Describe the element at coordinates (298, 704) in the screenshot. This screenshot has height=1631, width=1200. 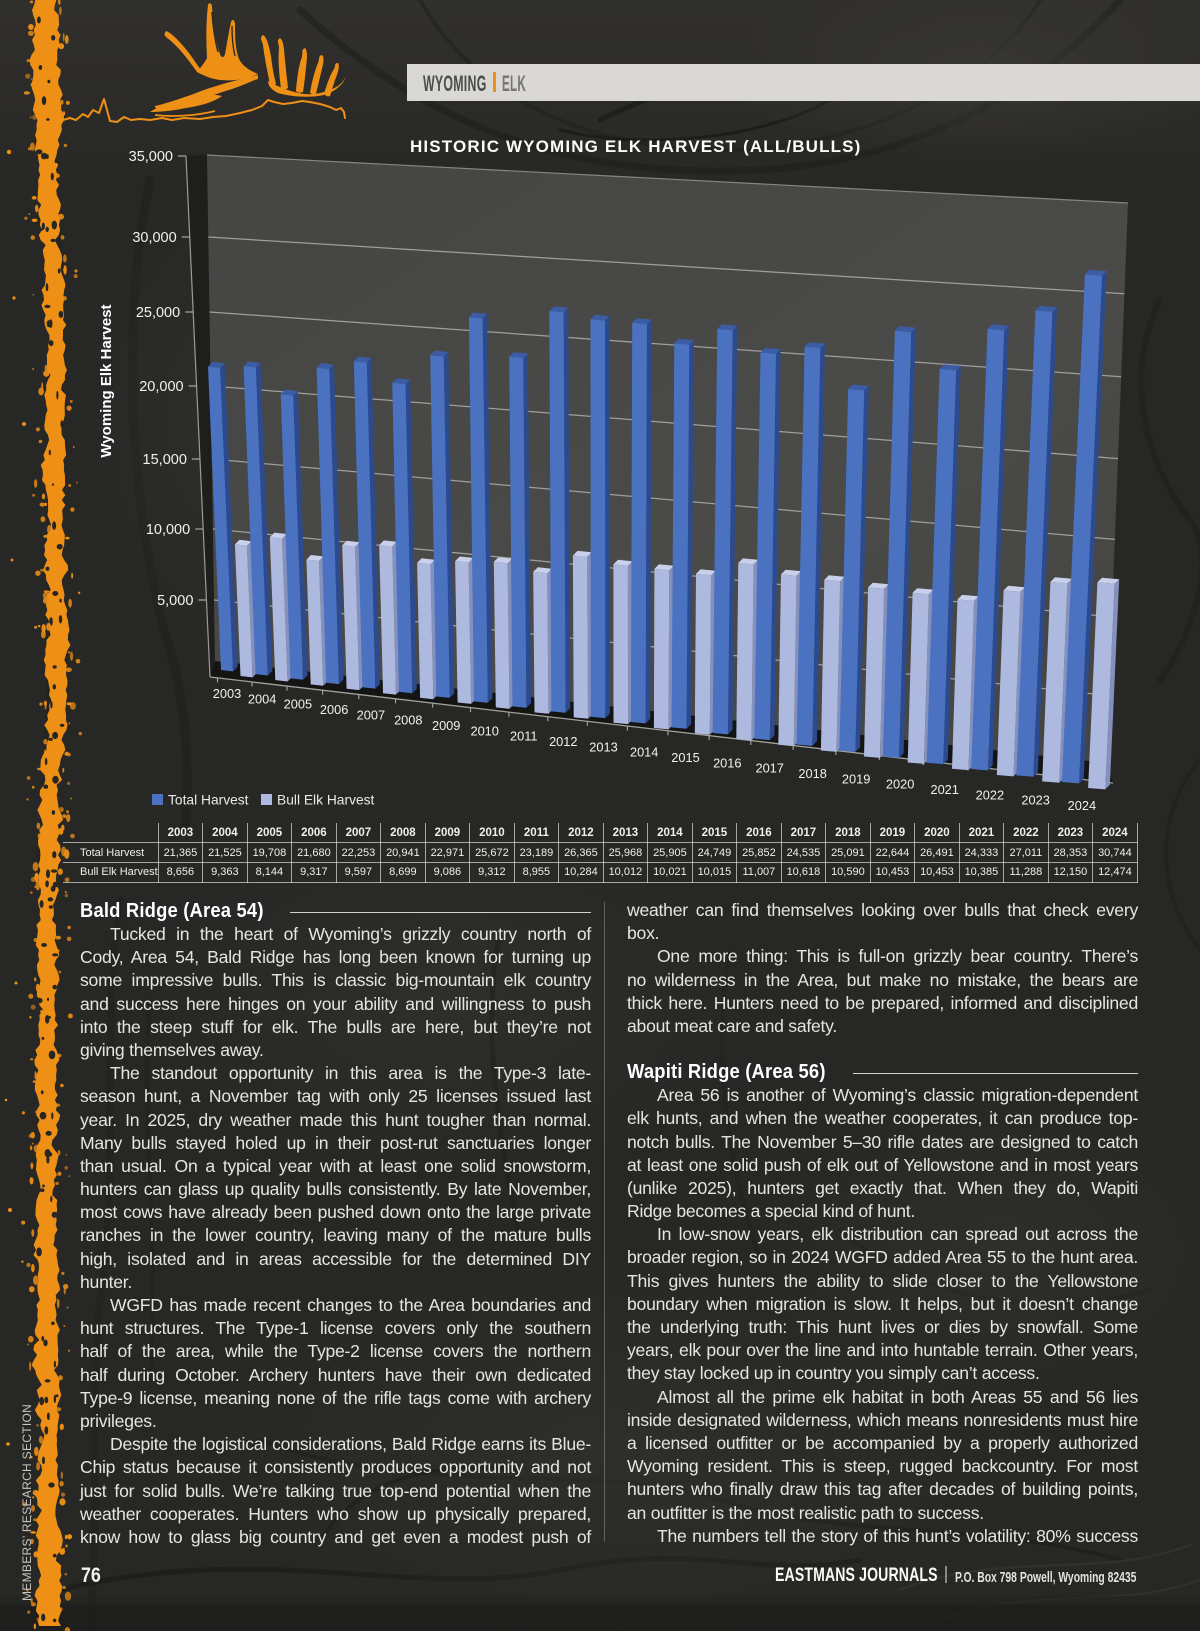
I see `svg-text: 2005` at that location.